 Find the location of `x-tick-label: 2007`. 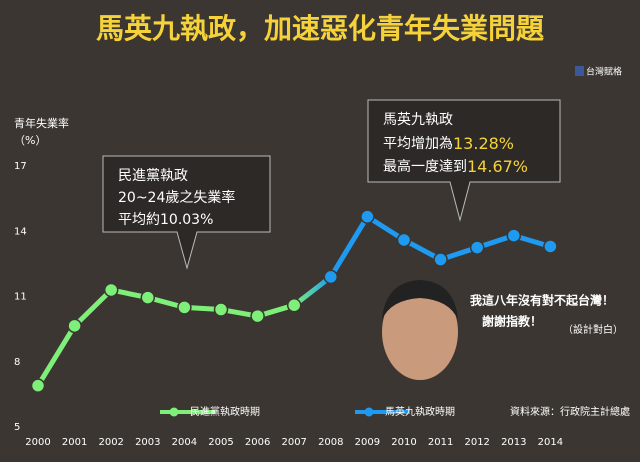

x-tick-label: 2007 is located at coordinates (293, 442).